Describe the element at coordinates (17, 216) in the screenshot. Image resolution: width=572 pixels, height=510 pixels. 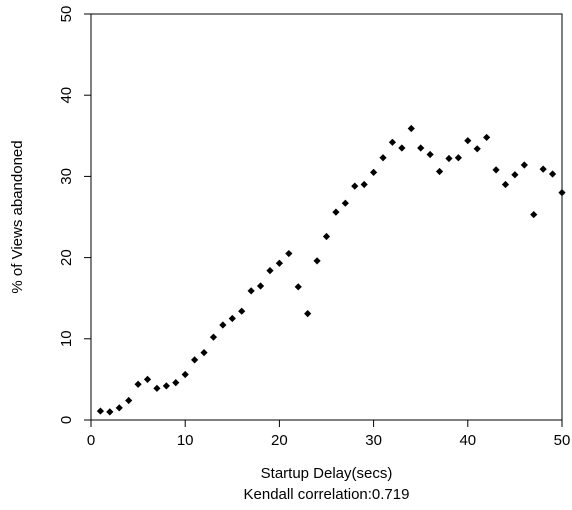
I see `y-axis-label: % of Views abandoned` at that location.